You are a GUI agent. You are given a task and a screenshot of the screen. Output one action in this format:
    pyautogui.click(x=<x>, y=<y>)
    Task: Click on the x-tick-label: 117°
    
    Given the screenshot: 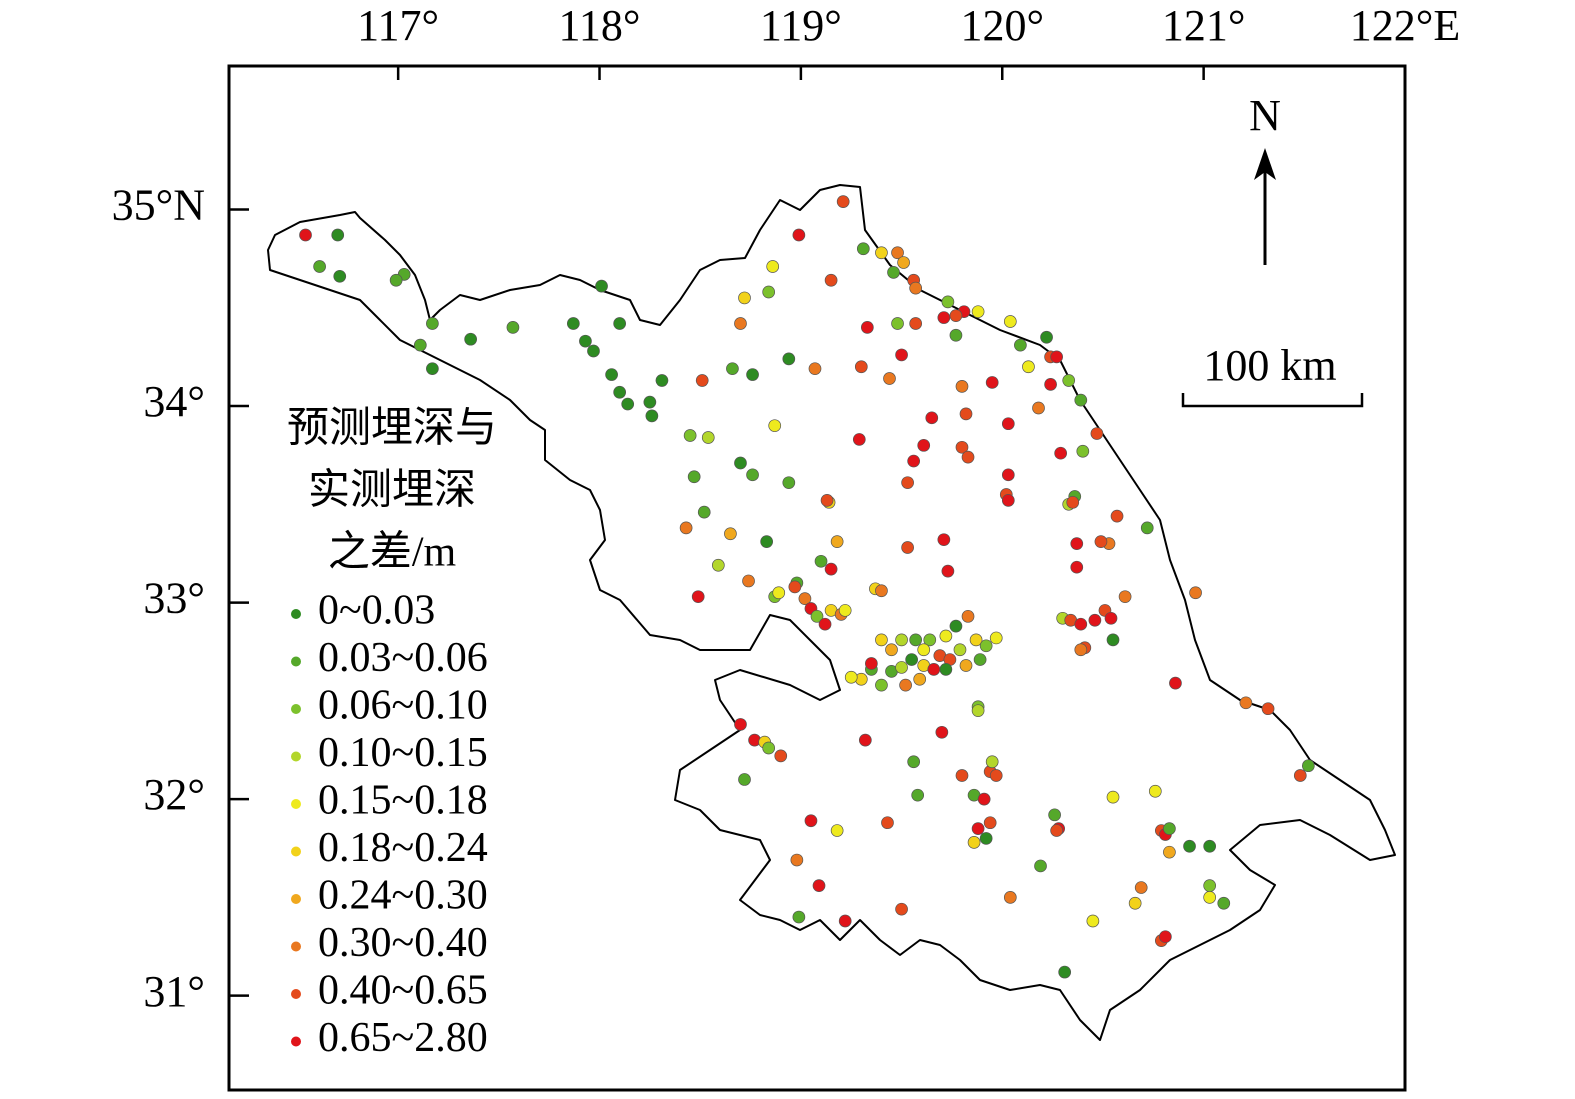 What is the action you would take?
    pyautogui.click(x=398, y=25)
    